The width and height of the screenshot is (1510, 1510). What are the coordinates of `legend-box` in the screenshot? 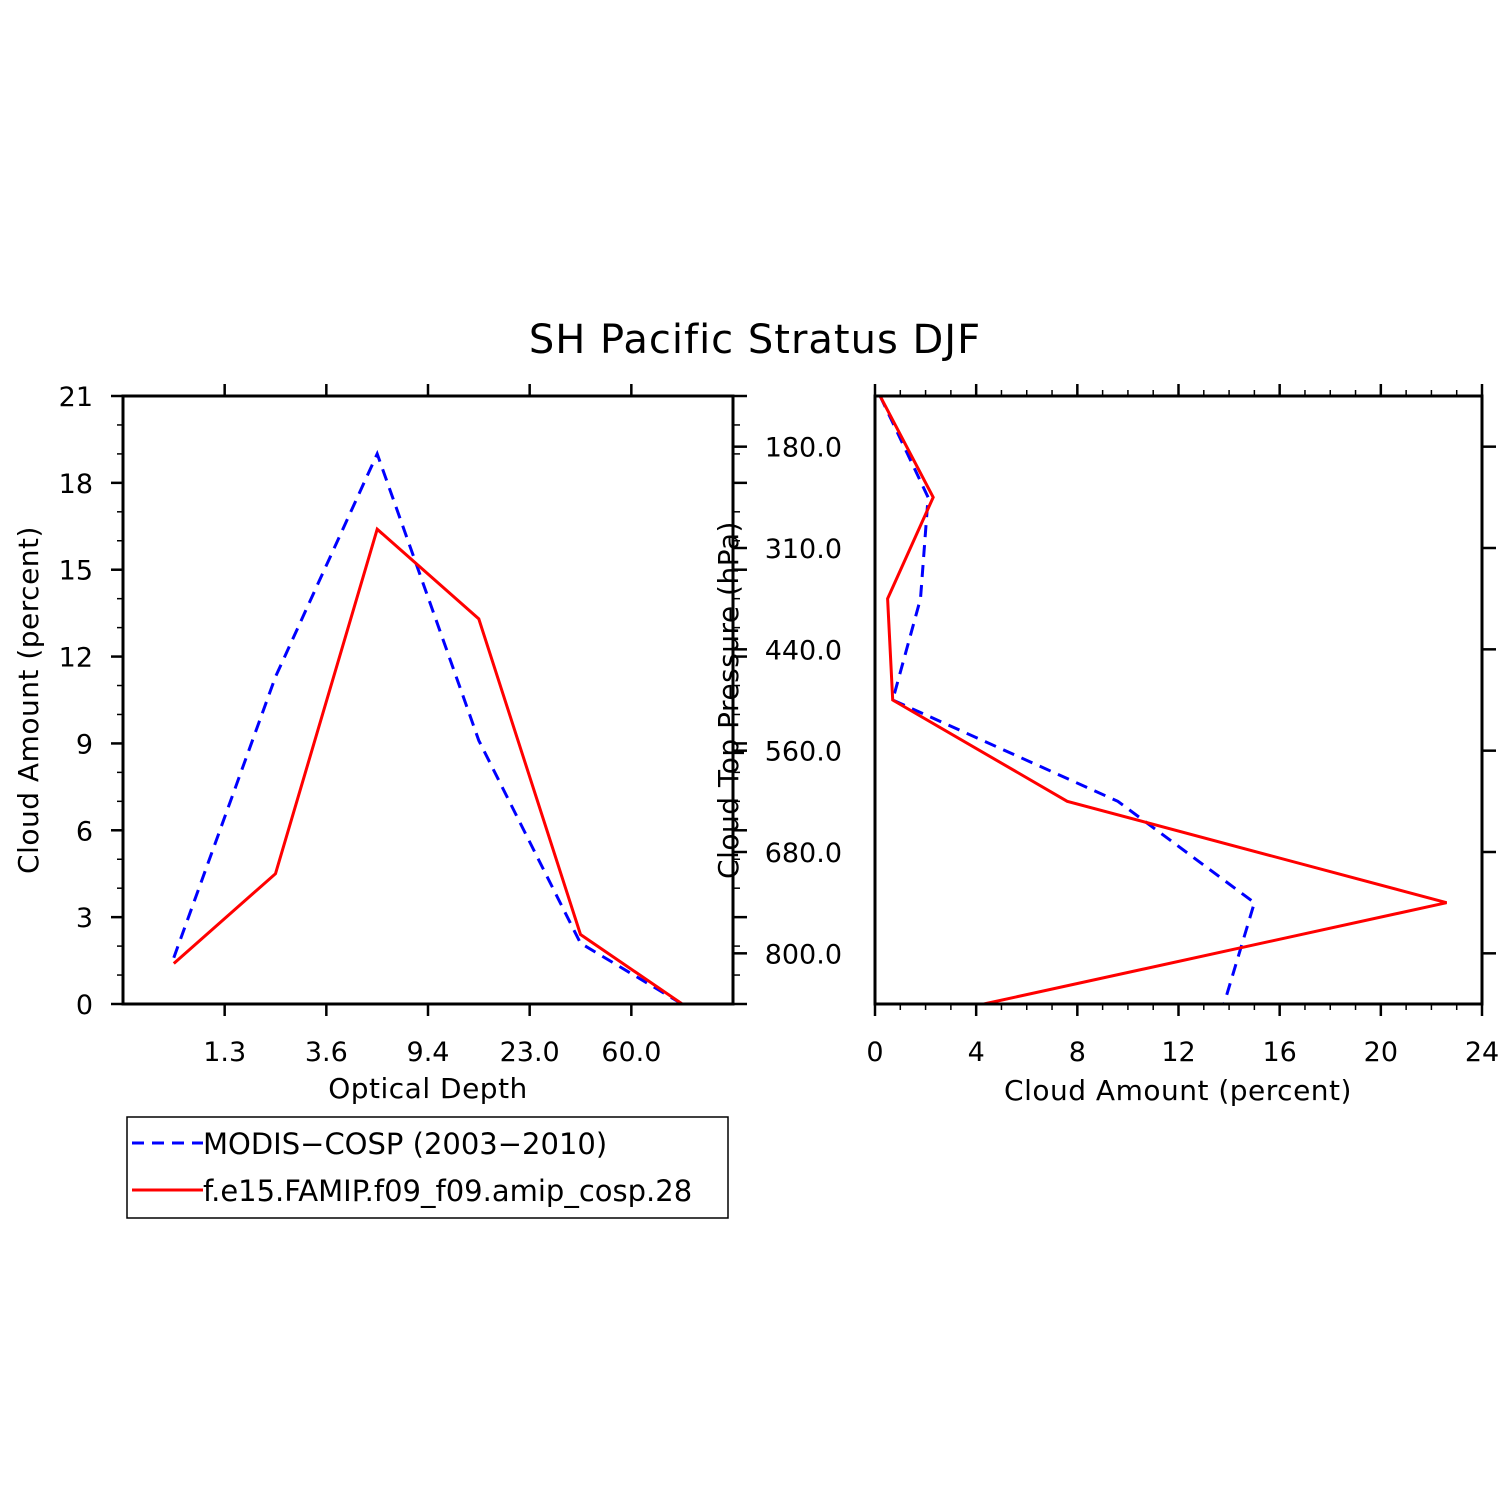 It's located at (427, 1167).